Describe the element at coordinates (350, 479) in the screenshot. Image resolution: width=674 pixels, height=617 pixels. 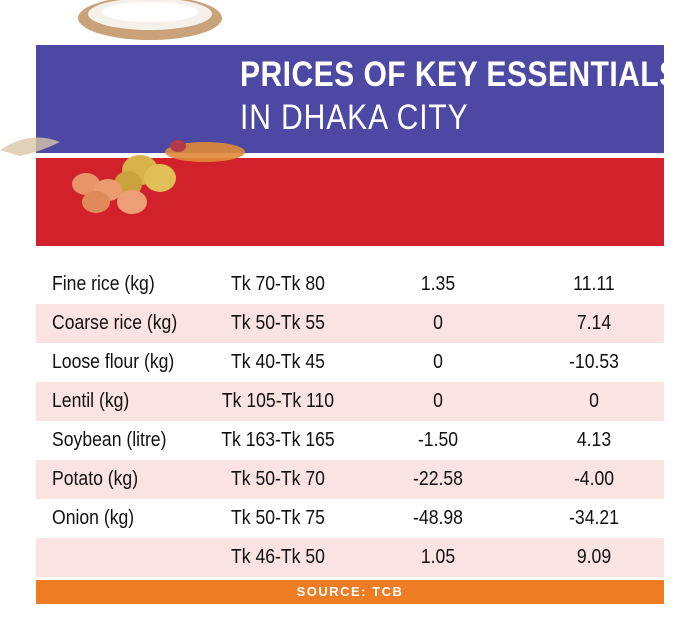
I see `table-row: Potato (kg) Tk 50-Tk 70 -22.58 -4.00` at that location.